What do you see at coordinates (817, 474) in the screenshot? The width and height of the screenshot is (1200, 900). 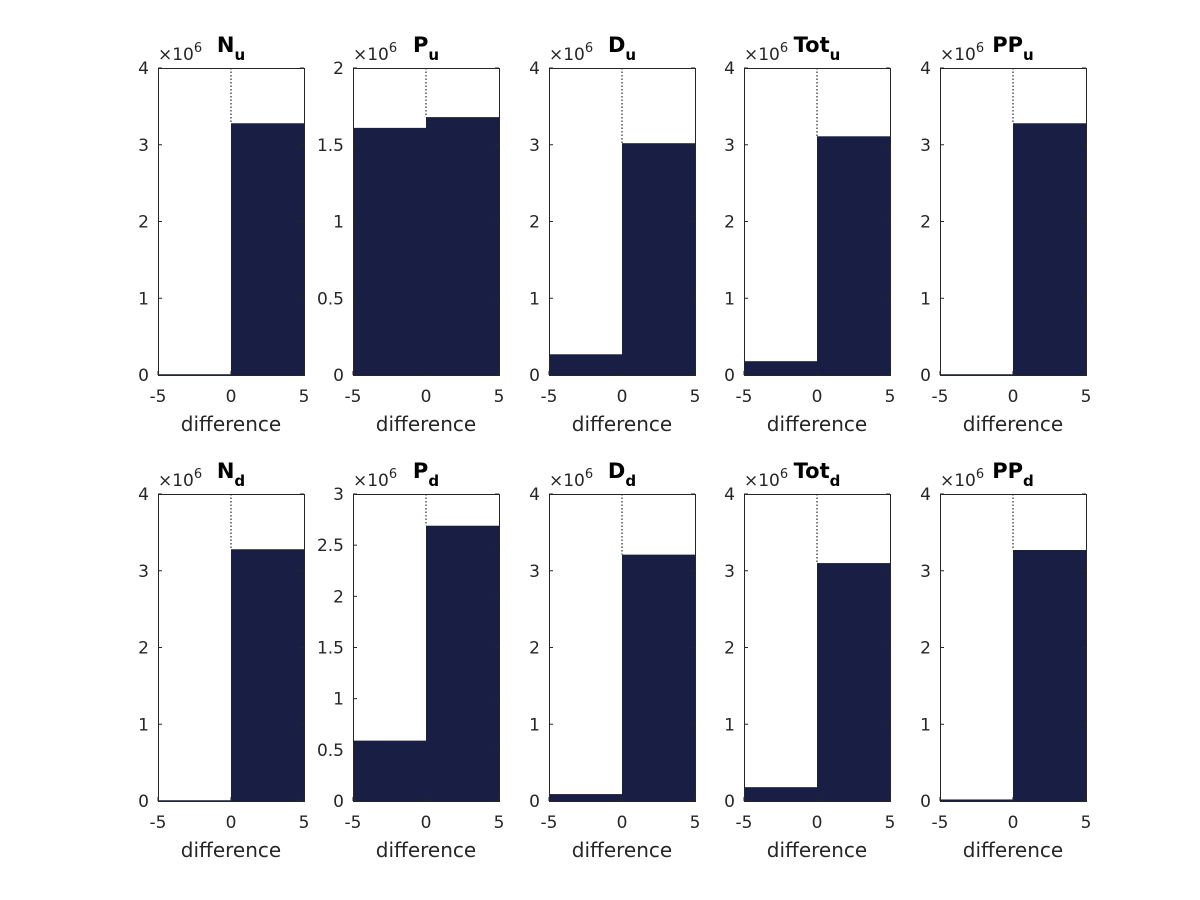 I see `subplot-title: Totd` at bounding box center [817, 474].